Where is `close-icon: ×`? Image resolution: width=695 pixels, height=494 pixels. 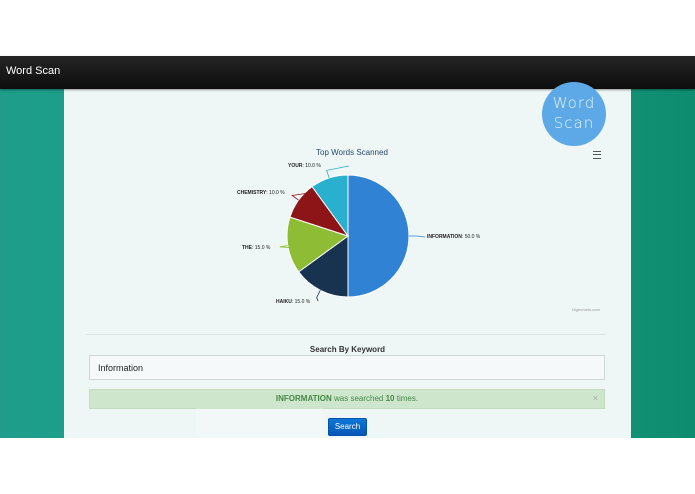 close-icon: × is located at coordinates (595, 398).